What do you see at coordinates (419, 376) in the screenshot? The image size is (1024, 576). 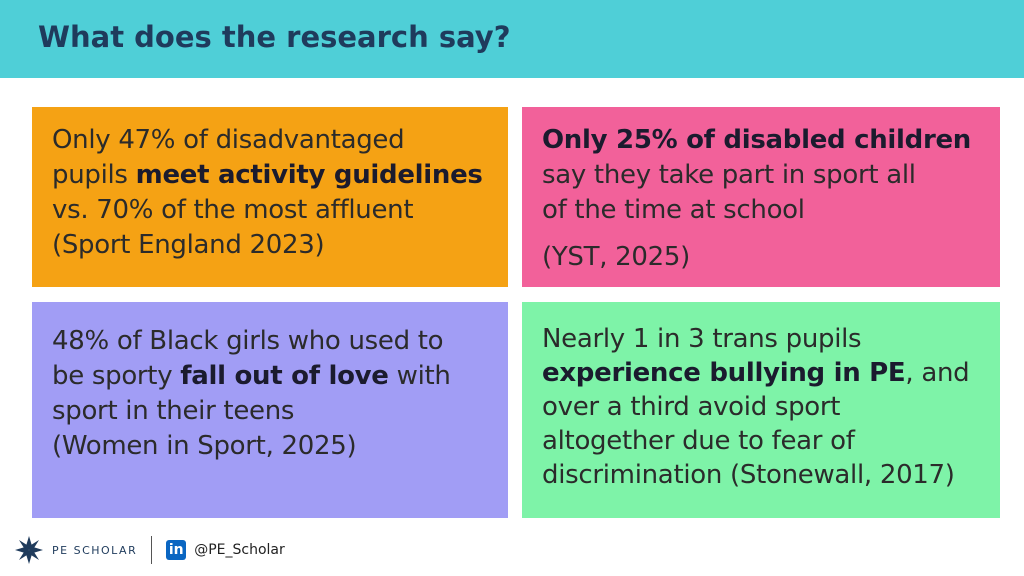 I see `text: with` at bounding box center [419, 376].